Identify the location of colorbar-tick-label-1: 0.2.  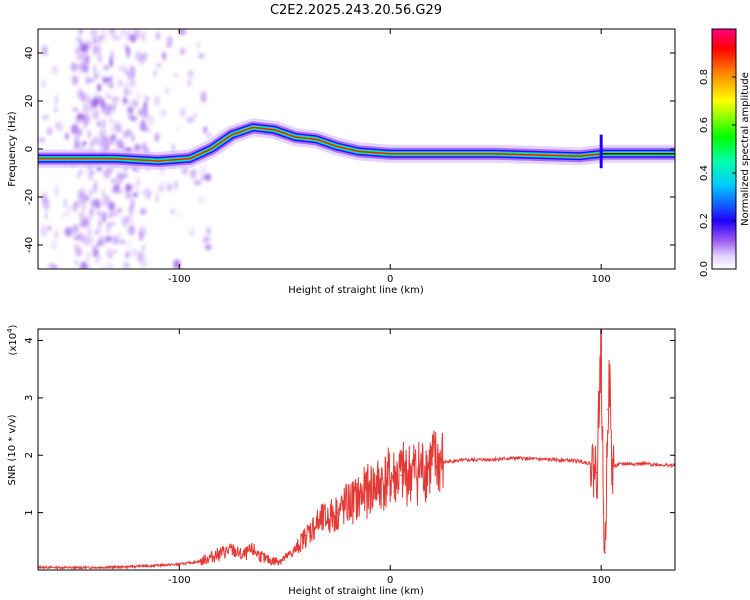
(704, 221).